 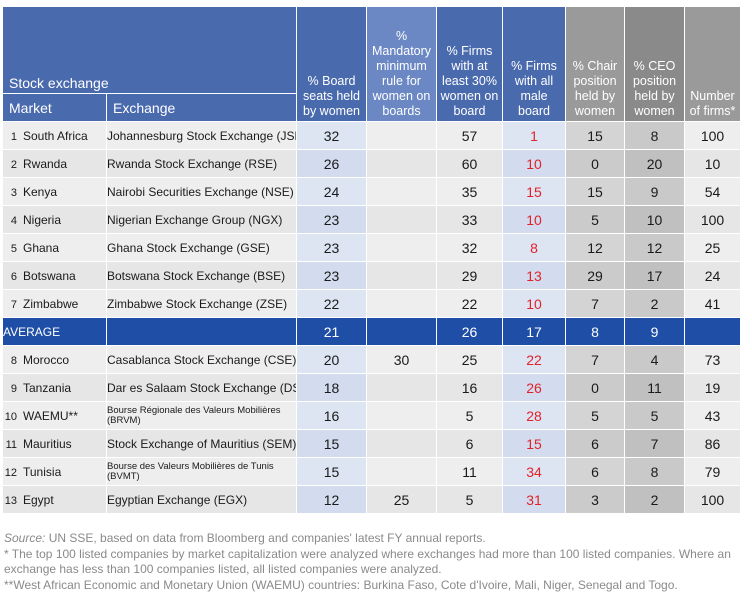 I want to click on header-exchange: Exchange, so click(x=201, y=107).